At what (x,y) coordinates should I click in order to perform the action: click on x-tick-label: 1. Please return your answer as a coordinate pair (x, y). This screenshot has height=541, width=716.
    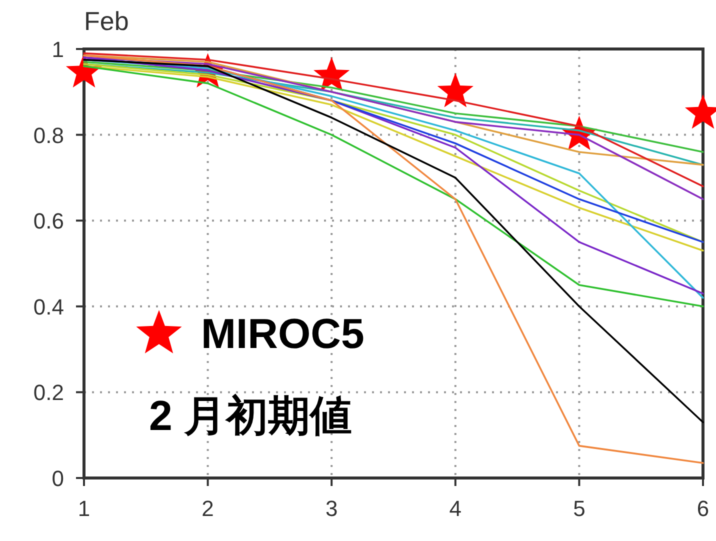
    Looking at the image, I should click on (84, 508).